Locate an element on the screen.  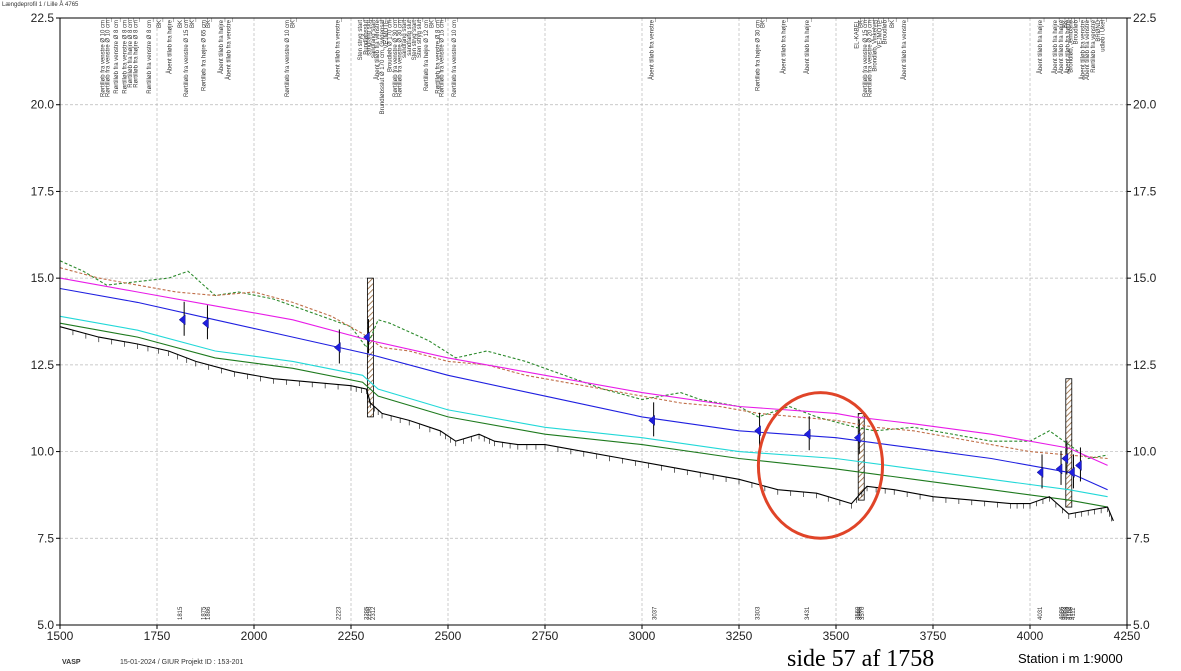
station-scale-label: Station i m 1:9000 is located at coordinates (1070, 658).